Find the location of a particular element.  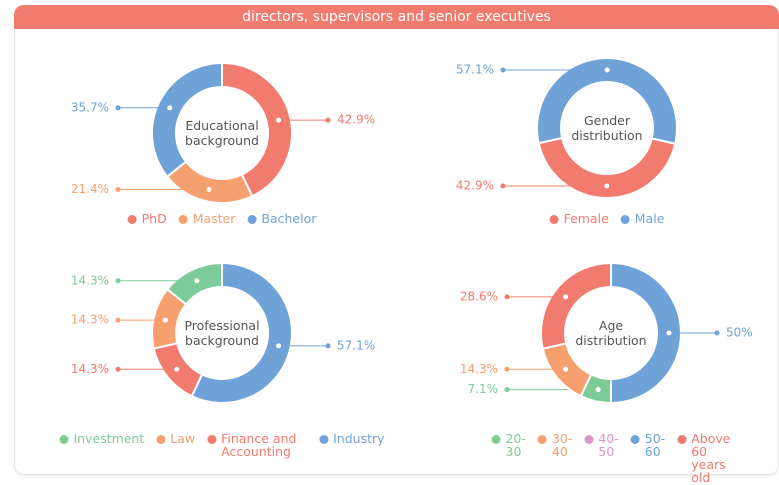

legend-item: Finance and Accounting is located at coordinates (257, 445).